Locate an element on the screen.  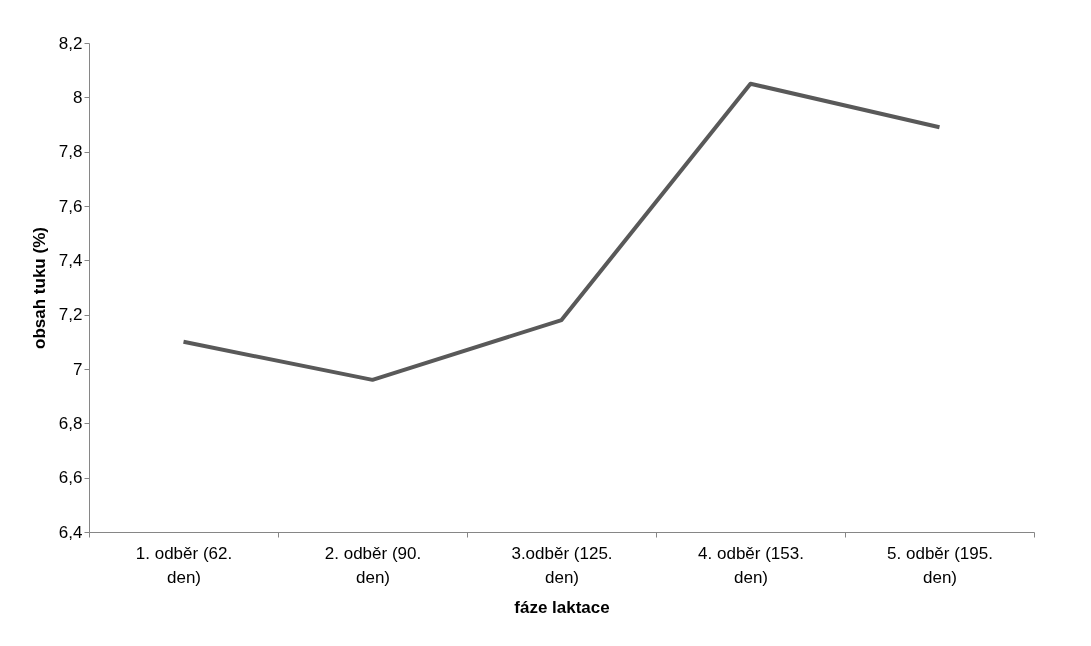
y-tick-label: 7,8 is located at coordinates (70, 152).